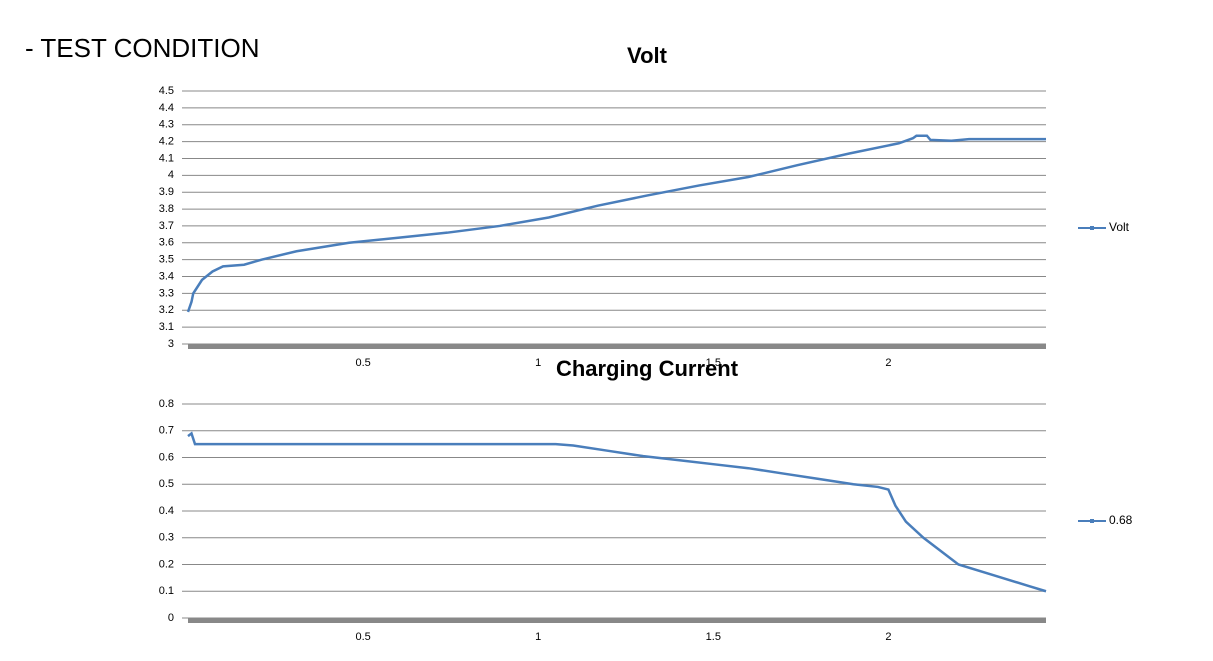 Image resolution: width=1213 pixels, height=661 pixels. Describe the element at coordinates (166, 243) in the screenshot. I see `y-tick-label: 3.6` at that location.